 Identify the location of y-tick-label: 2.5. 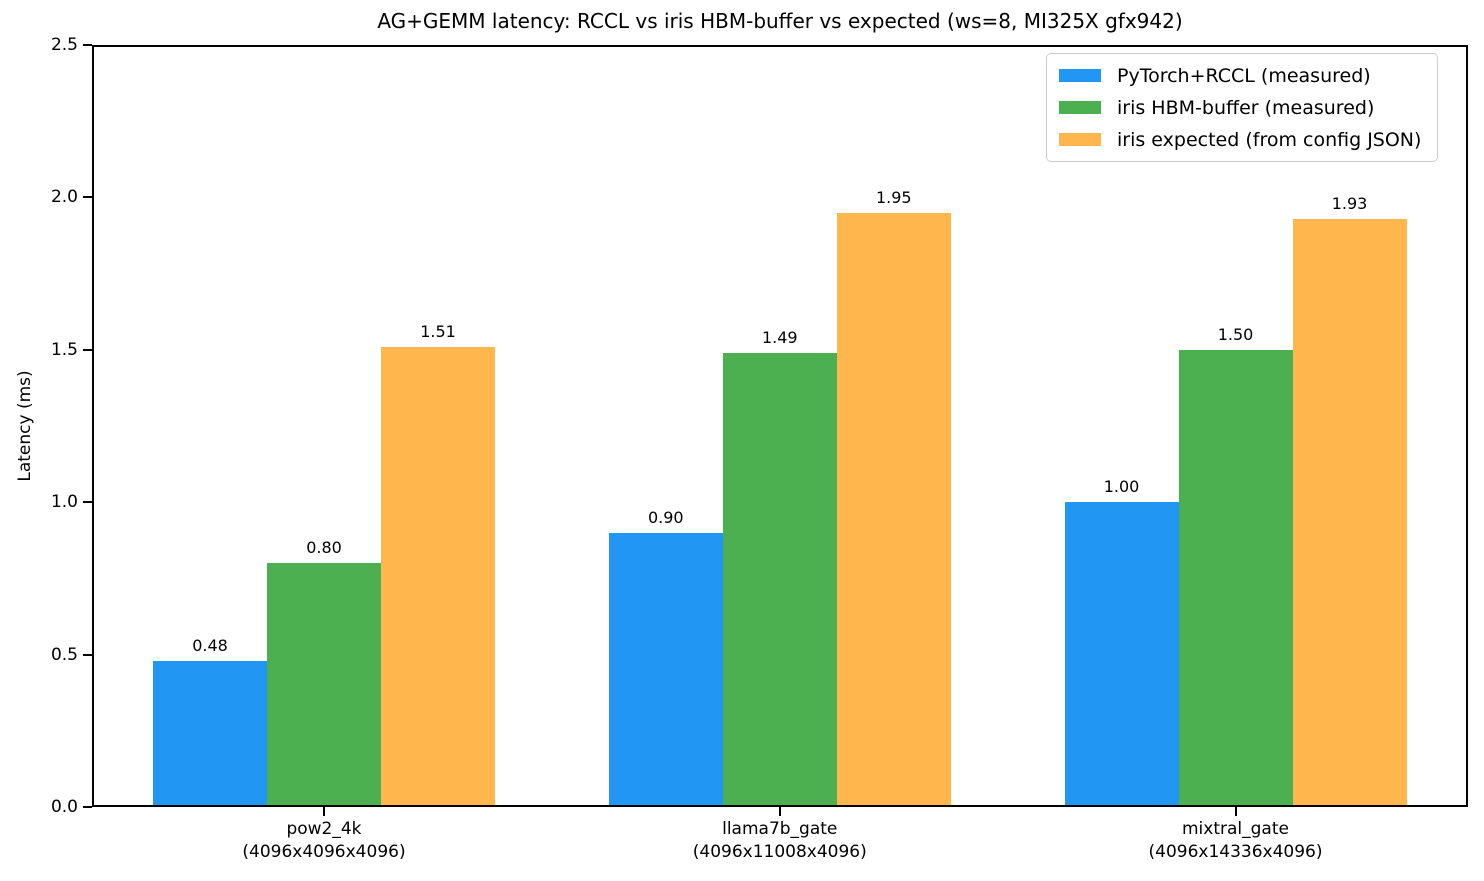
(64, 45).